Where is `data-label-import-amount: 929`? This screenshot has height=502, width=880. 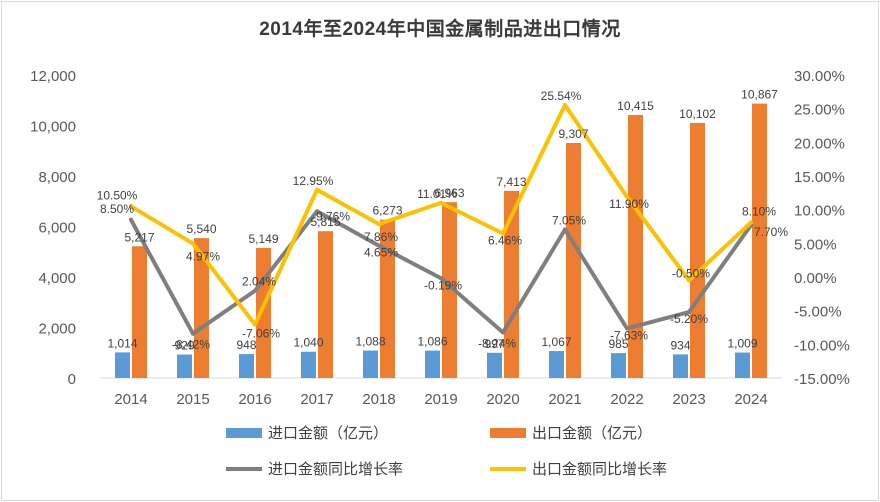
data-label-import-amount: 929 is located at coordinates (184, 346).